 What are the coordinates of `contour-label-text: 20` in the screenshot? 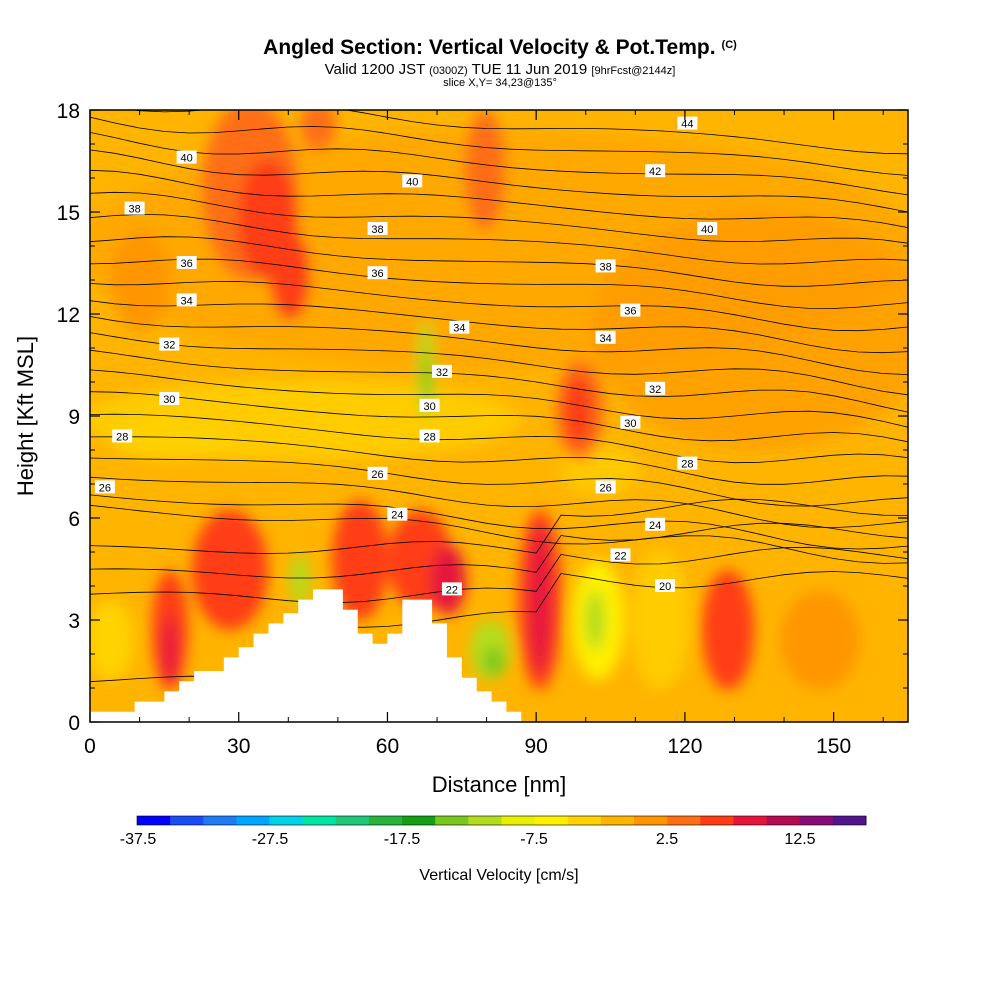 It's located at (665, 587).